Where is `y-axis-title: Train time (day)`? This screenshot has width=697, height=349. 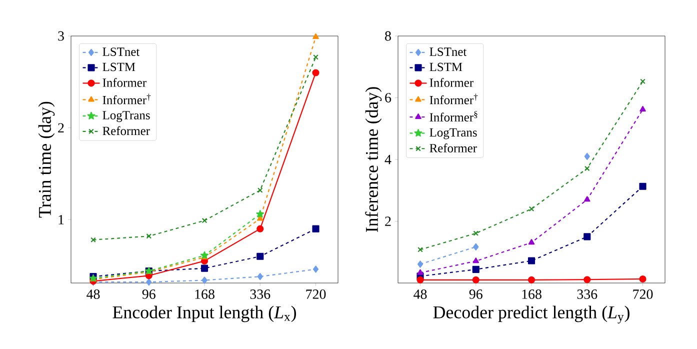
y-axis-title: Train time (day) is located at coordinates (46, 160).